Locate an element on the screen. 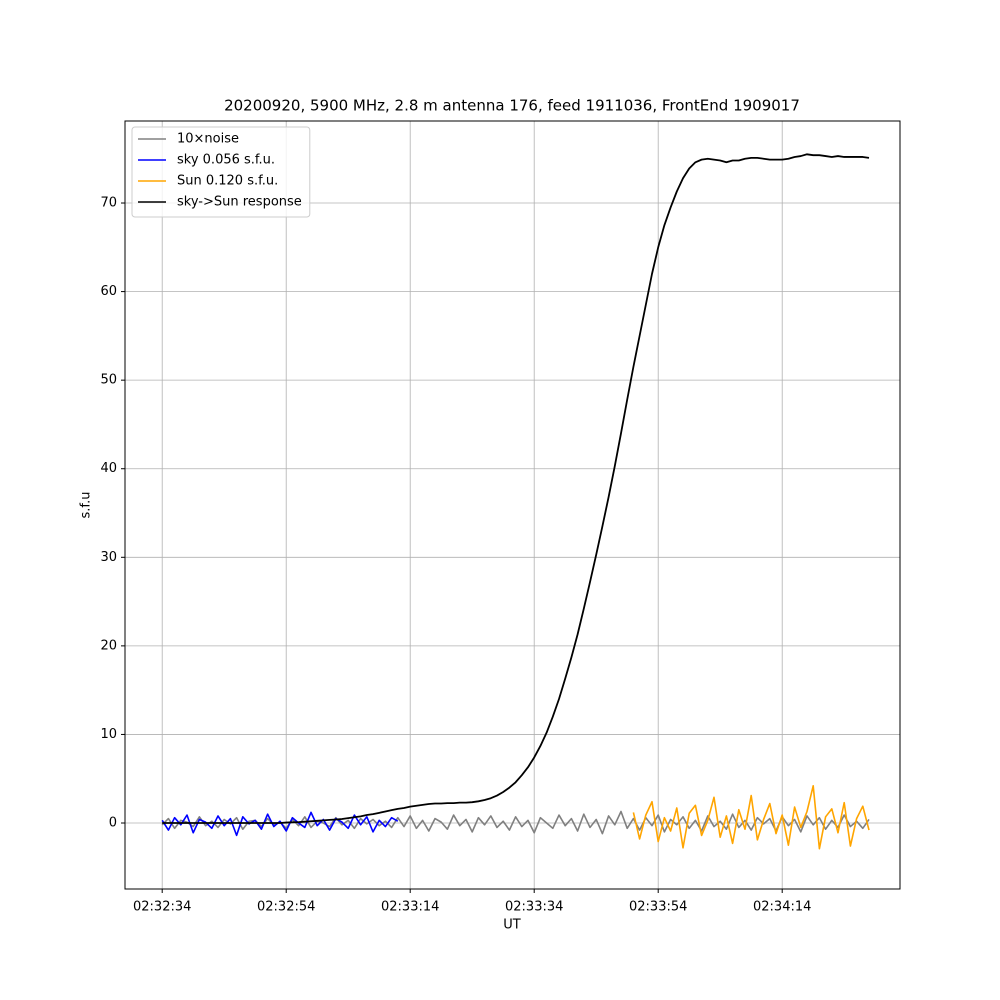  legend-label: sky->Sun response is located at coordinates (239, 202).